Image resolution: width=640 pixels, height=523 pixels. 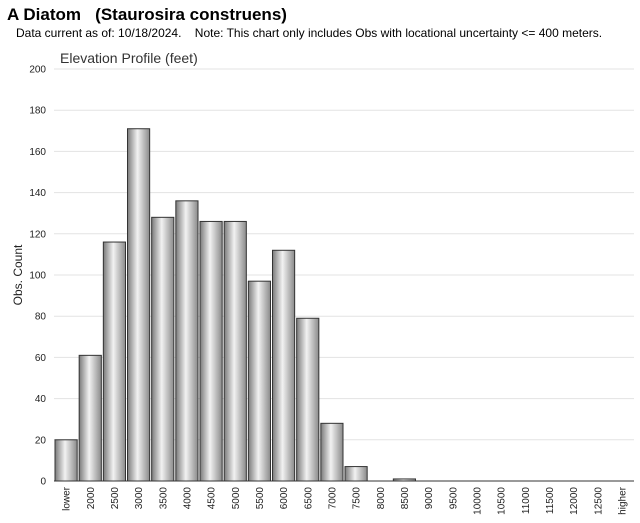 I want to click on x-tick-label: lower, so click(x=67, y=498).